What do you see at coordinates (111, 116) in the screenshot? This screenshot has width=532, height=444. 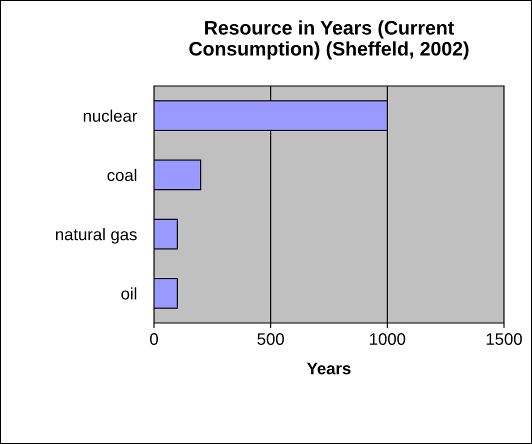 I see `y-tick-label: nuclear` at bounding box center [111, 116].